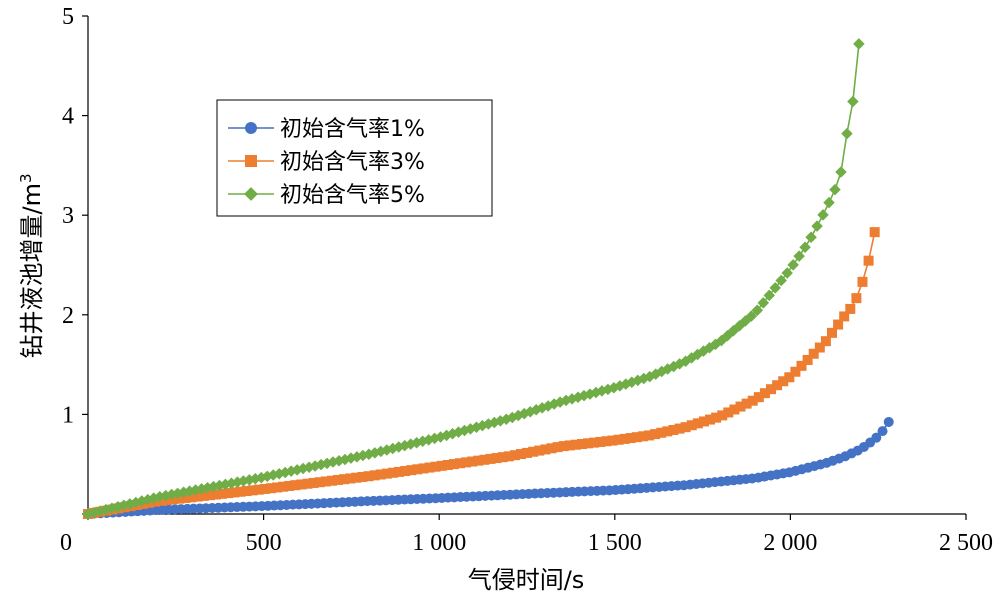 This screenshot has height=600, width=1000. Describe the element at coordinates (32, 270) in the screenshot. I see `y-axis-title-main: 钻井液池增量/m` at that location.